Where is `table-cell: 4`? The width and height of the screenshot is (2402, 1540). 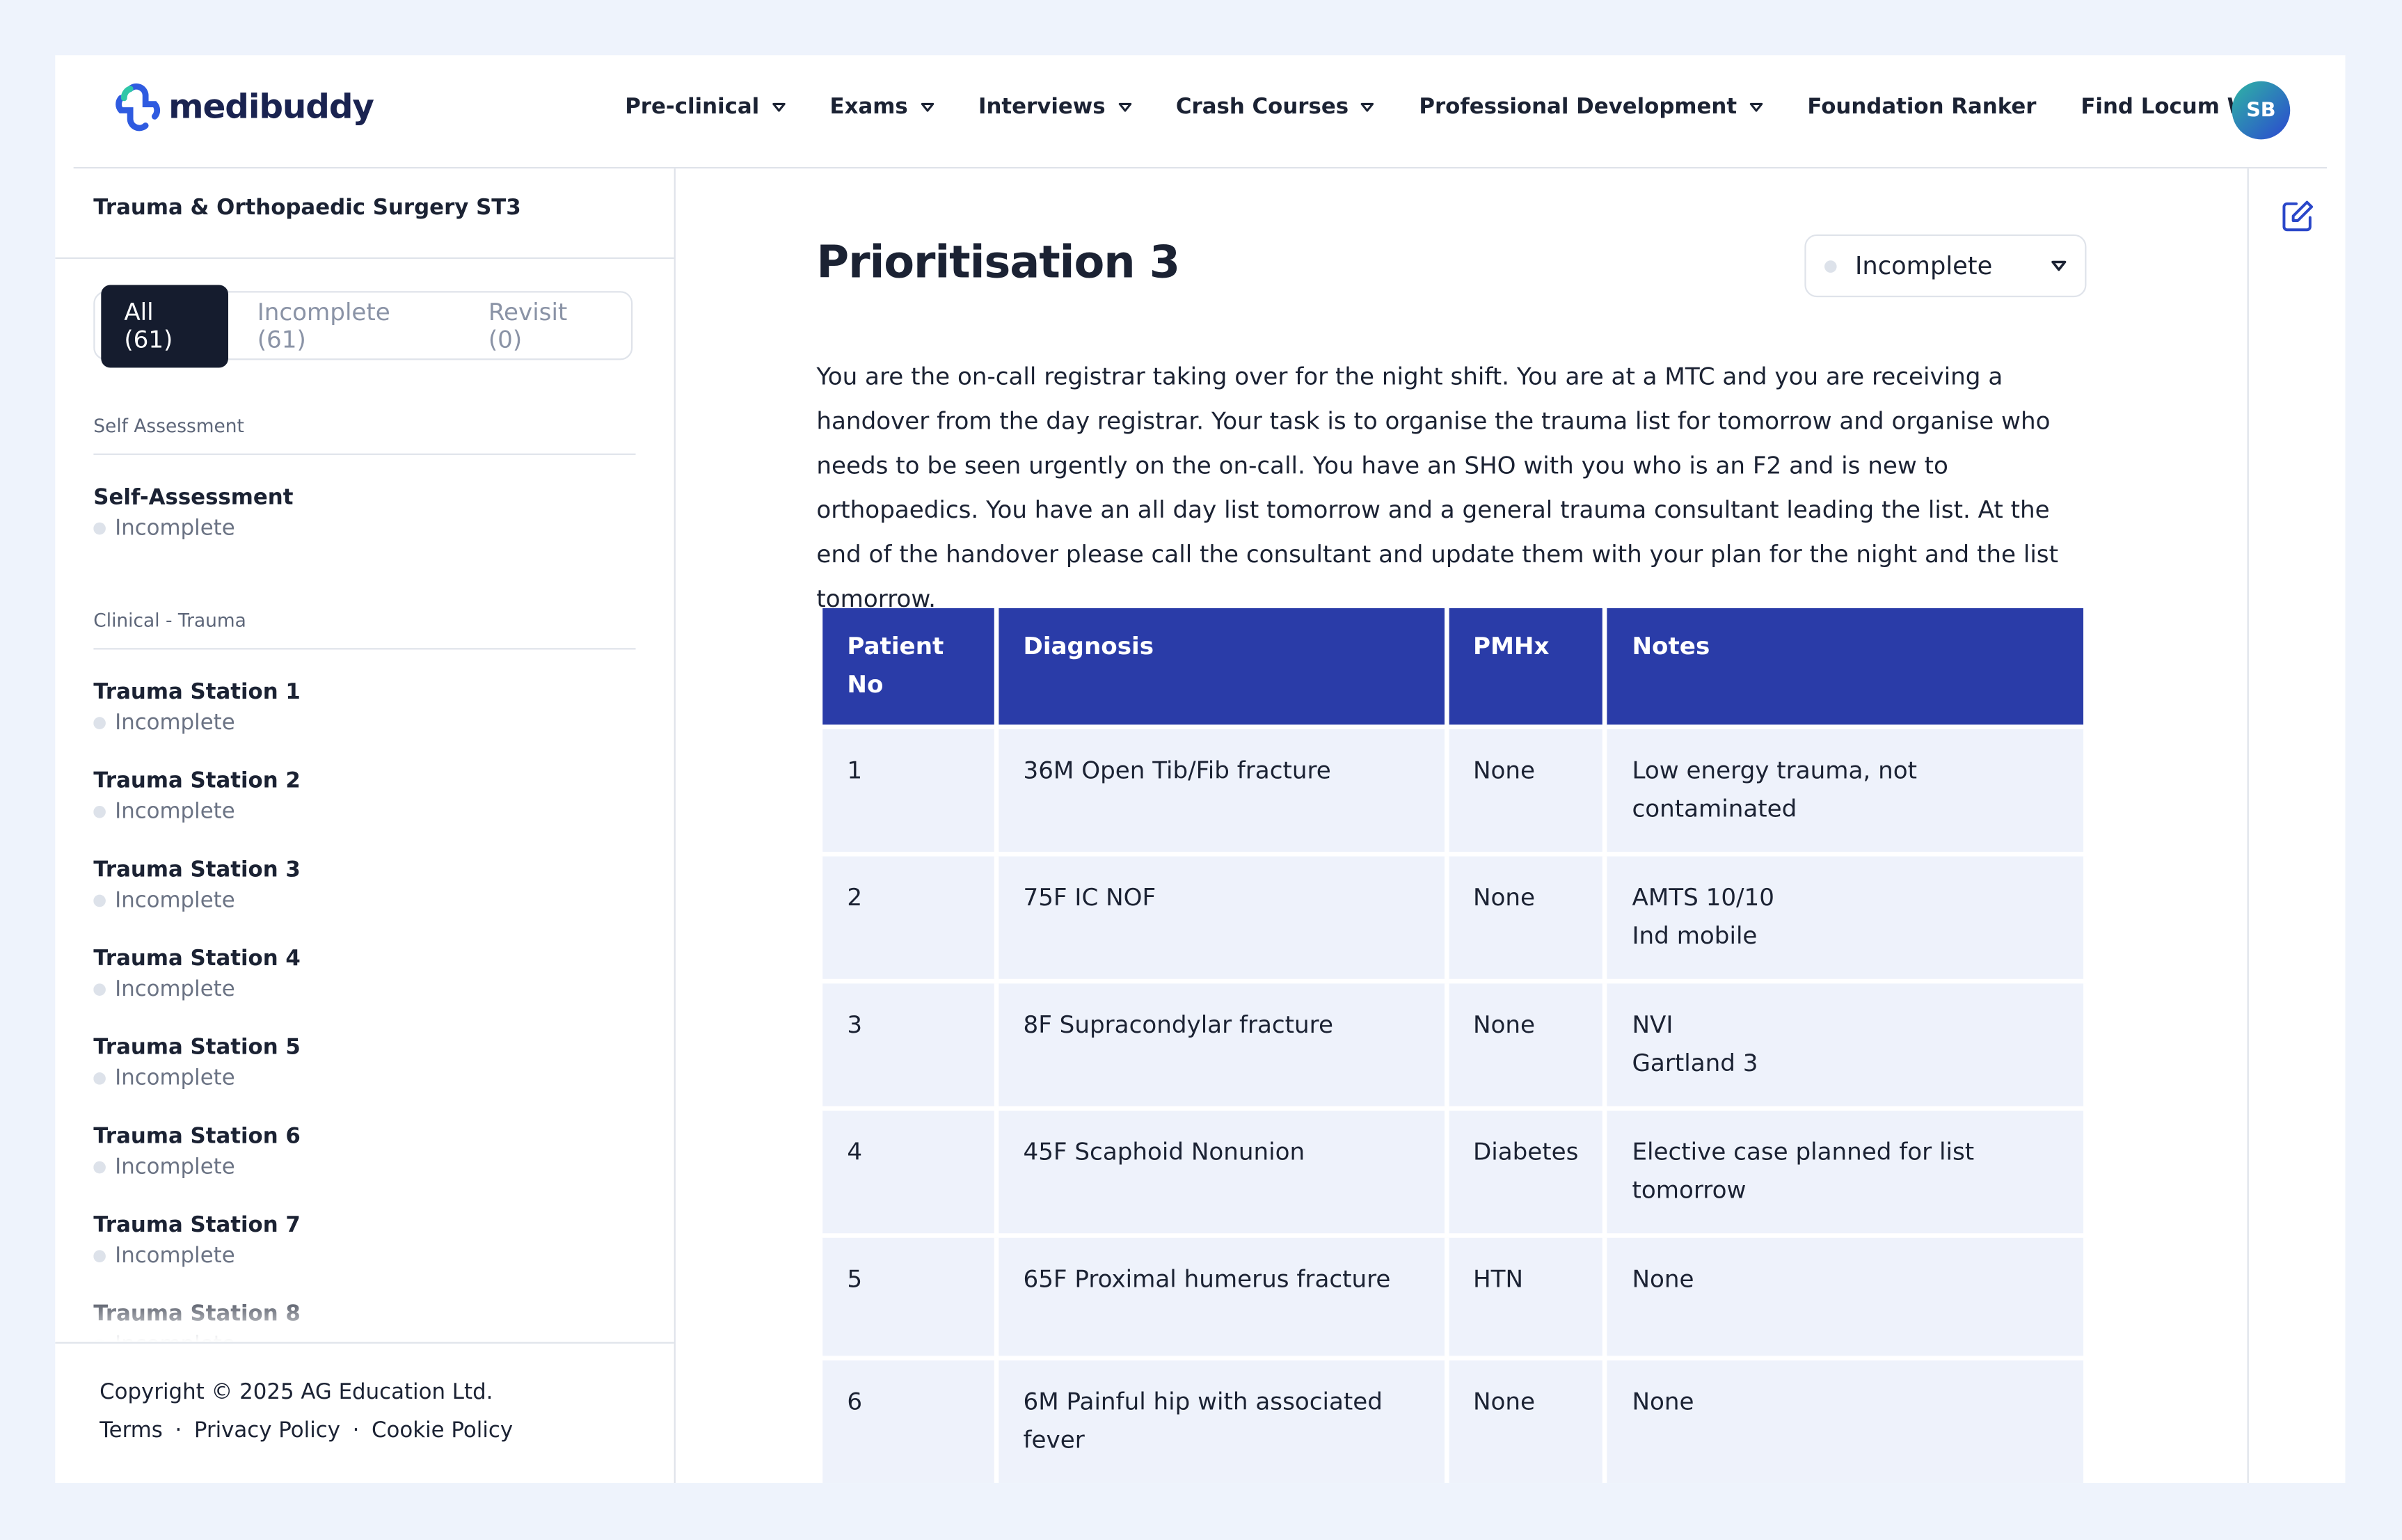
table-cell: 4 is located at coordinates (908, 1172).